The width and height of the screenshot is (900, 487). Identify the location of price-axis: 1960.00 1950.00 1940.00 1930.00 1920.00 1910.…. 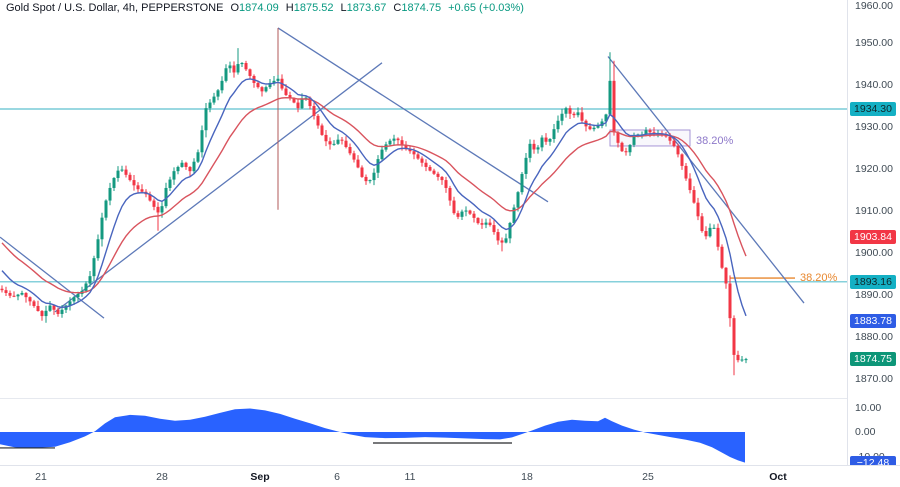
(873, 235).